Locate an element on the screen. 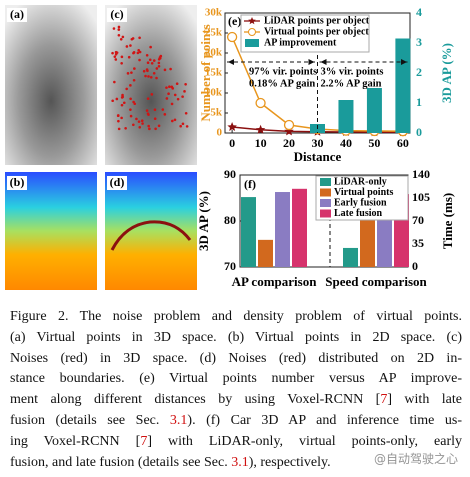  panel-label: (d) is located at coordinates (117, 182).